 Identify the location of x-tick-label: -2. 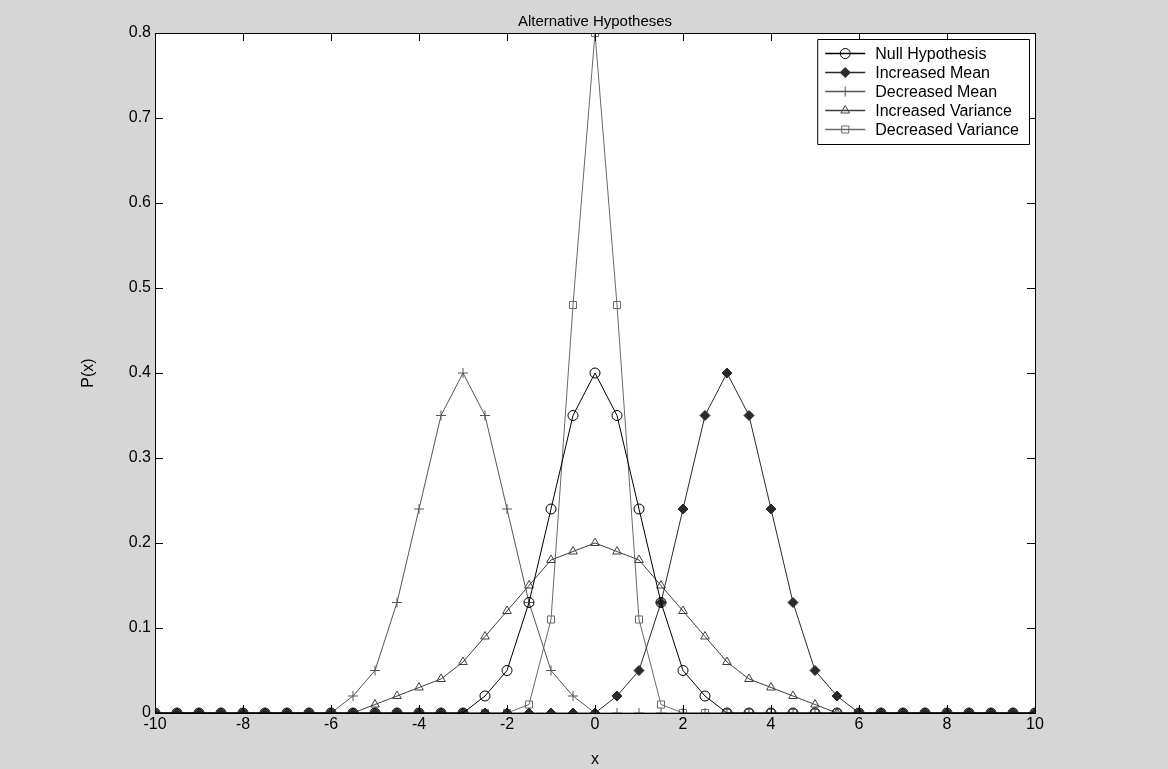
(507, 724).